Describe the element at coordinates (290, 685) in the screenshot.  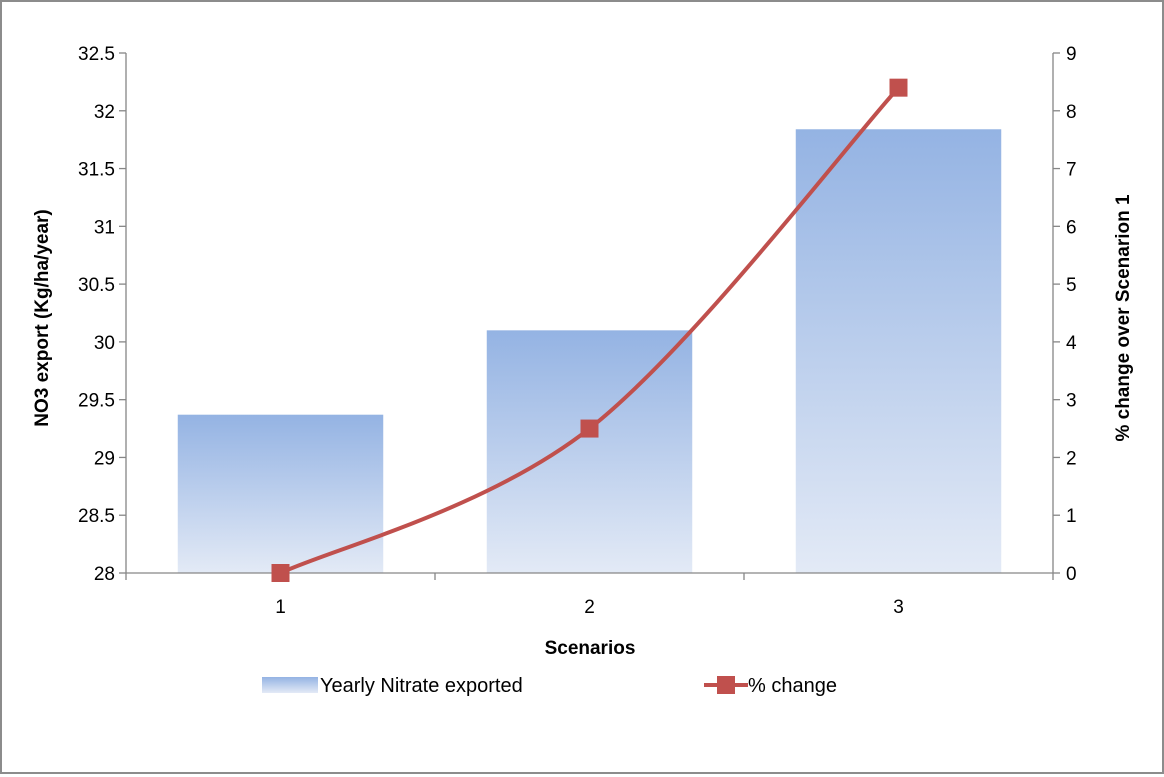
I see `legend-swatch-bar` at that location.